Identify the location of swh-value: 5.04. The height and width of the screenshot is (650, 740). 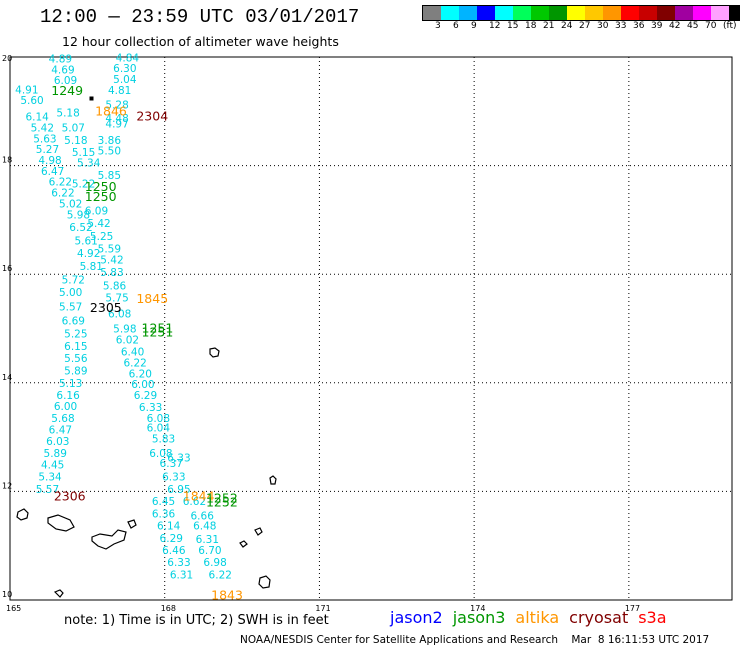
(125, 80).